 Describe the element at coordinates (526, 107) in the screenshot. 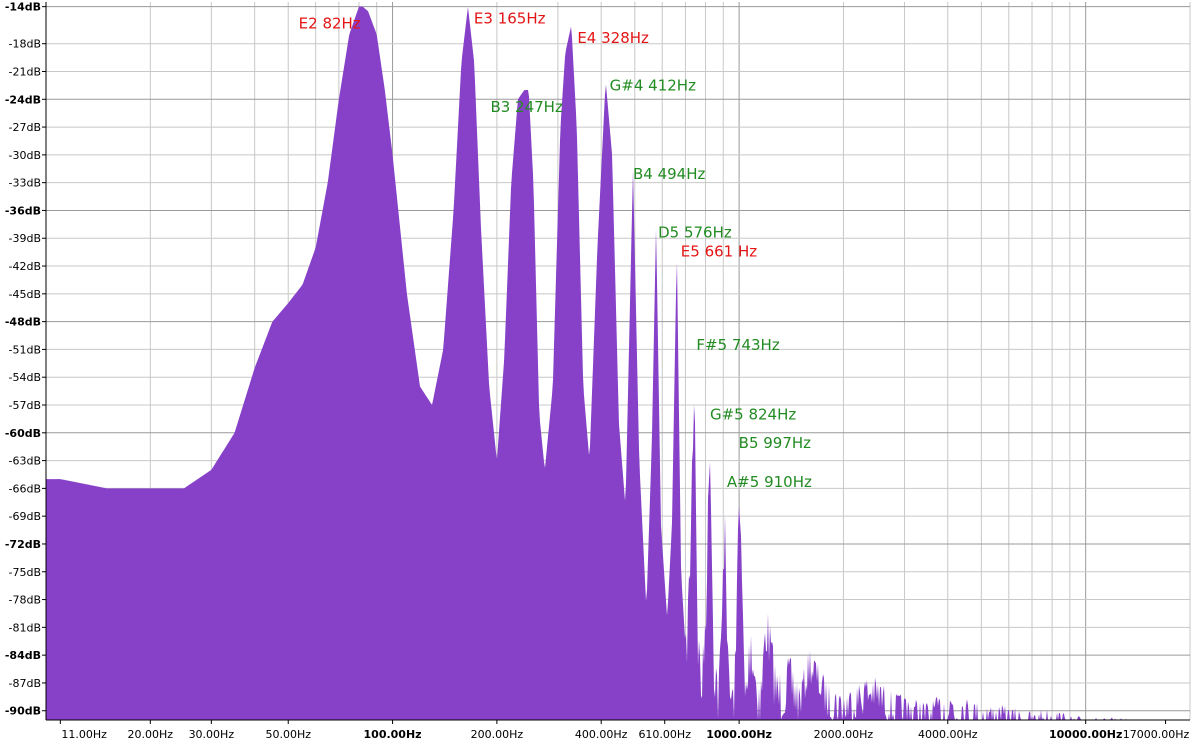

I see `peak-label: B3 247Hz` at that location.